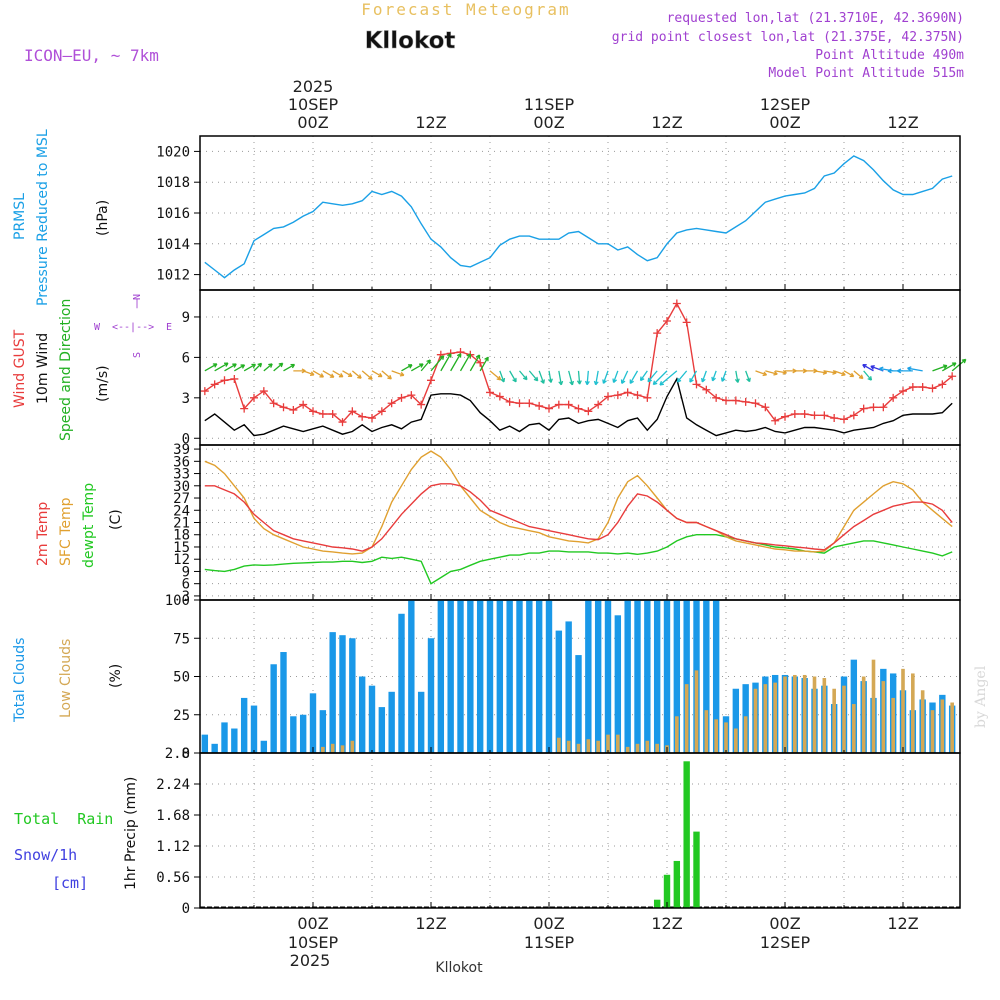 Image resolution: width=1000 pixels, height=1000 pixels. Describe the element at coordinates (186, 909) in the screenshot. I see `y-tick-label: 0` at that location.